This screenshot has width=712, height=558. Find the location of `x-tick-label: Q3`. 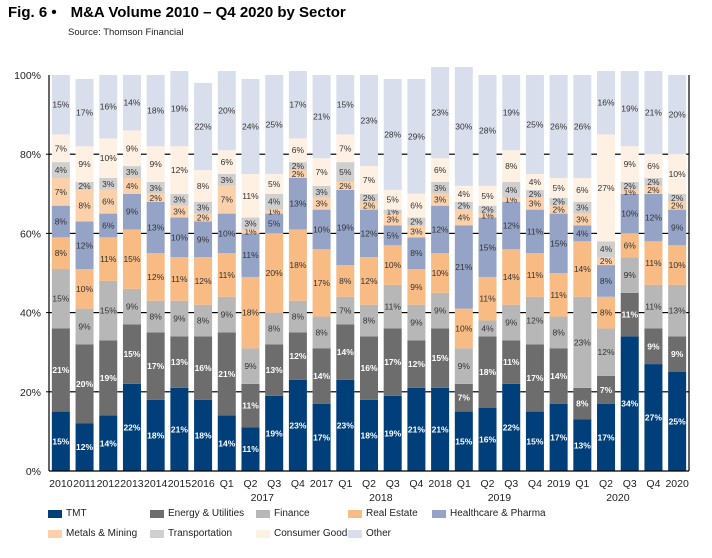

x-tick-label: Q3 is located at coordinates (393, 484).